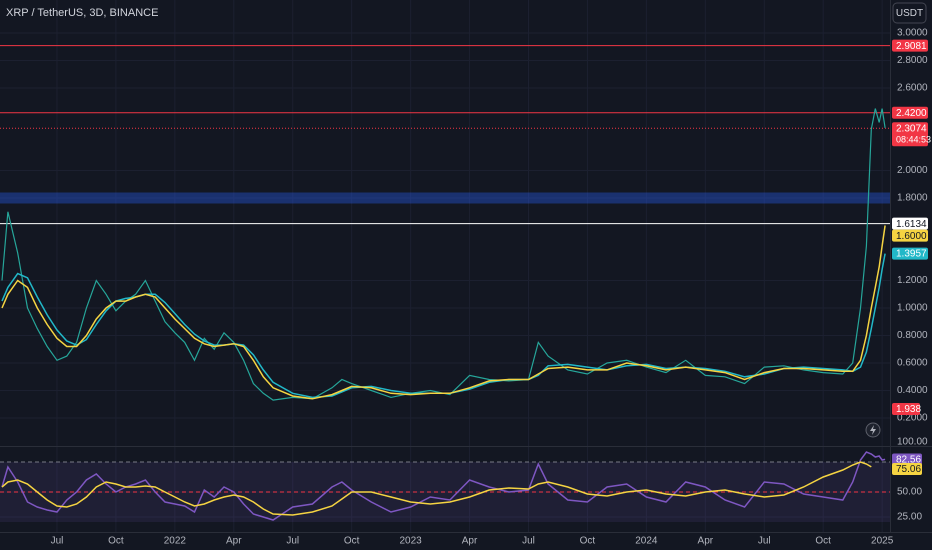 This screenshot has width=932, height=550. Describe the element at coordinates (913, 140) in the screenshot. I see `countdown: 08:44:53` at that location.